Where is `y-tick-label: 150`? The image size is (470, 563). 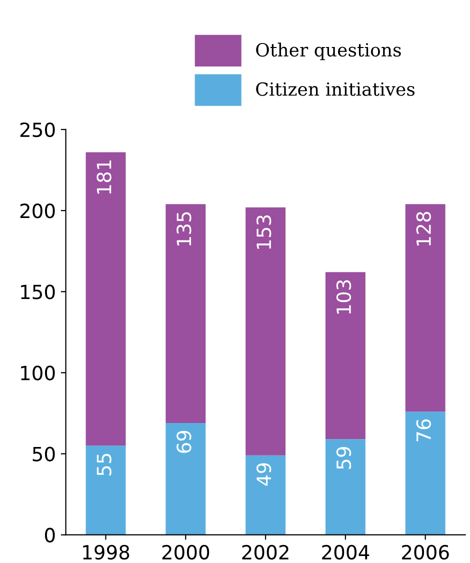
y-tick-label: 150 is located at coordinates (38, 292).